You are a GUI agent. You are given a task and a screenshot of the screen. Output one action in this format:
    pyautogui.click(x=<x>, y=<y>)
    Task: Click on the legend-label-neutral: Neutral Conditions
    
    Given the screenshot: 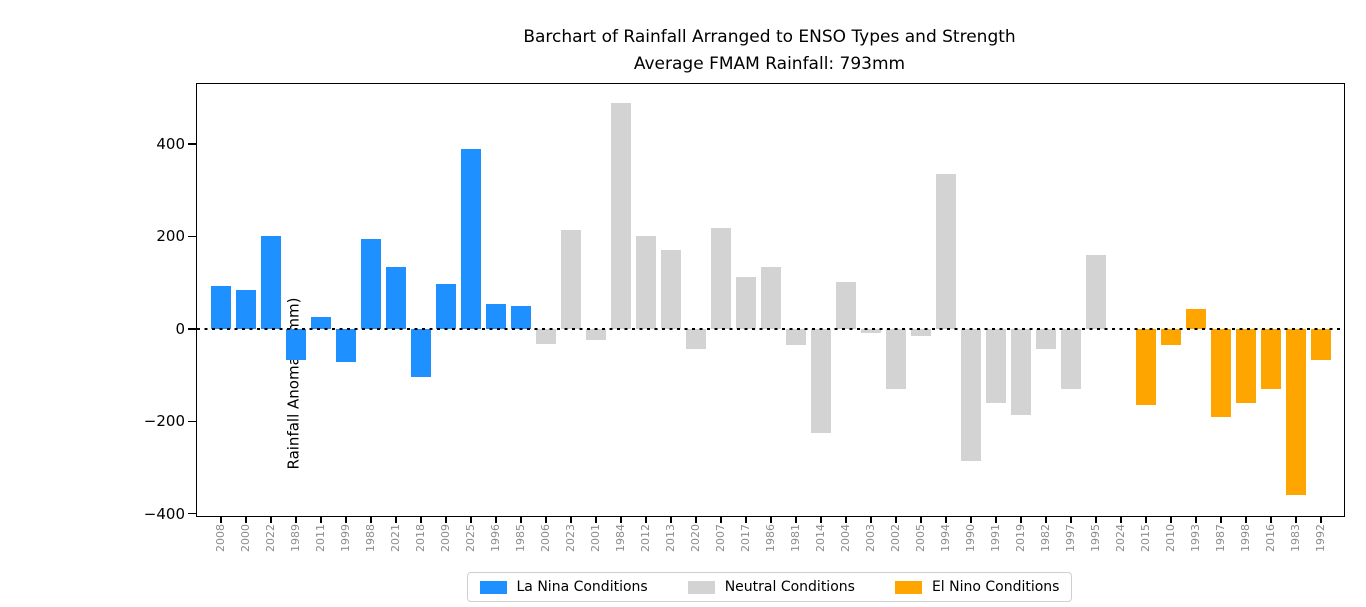 What is the action you would take?
    pyautogui.click(x=789, y=587)
    